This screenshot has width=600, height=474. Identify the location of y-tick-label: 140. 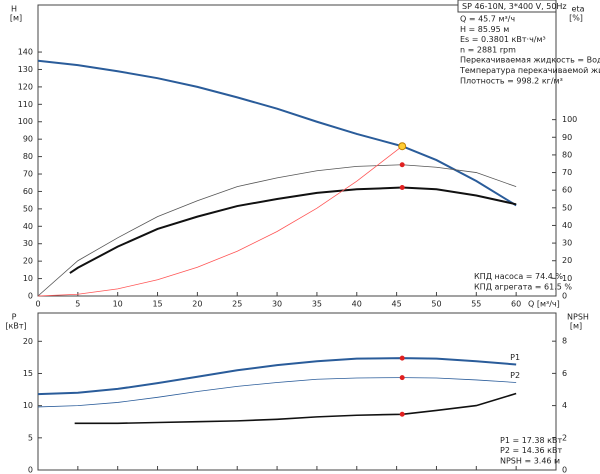
(25, 52).